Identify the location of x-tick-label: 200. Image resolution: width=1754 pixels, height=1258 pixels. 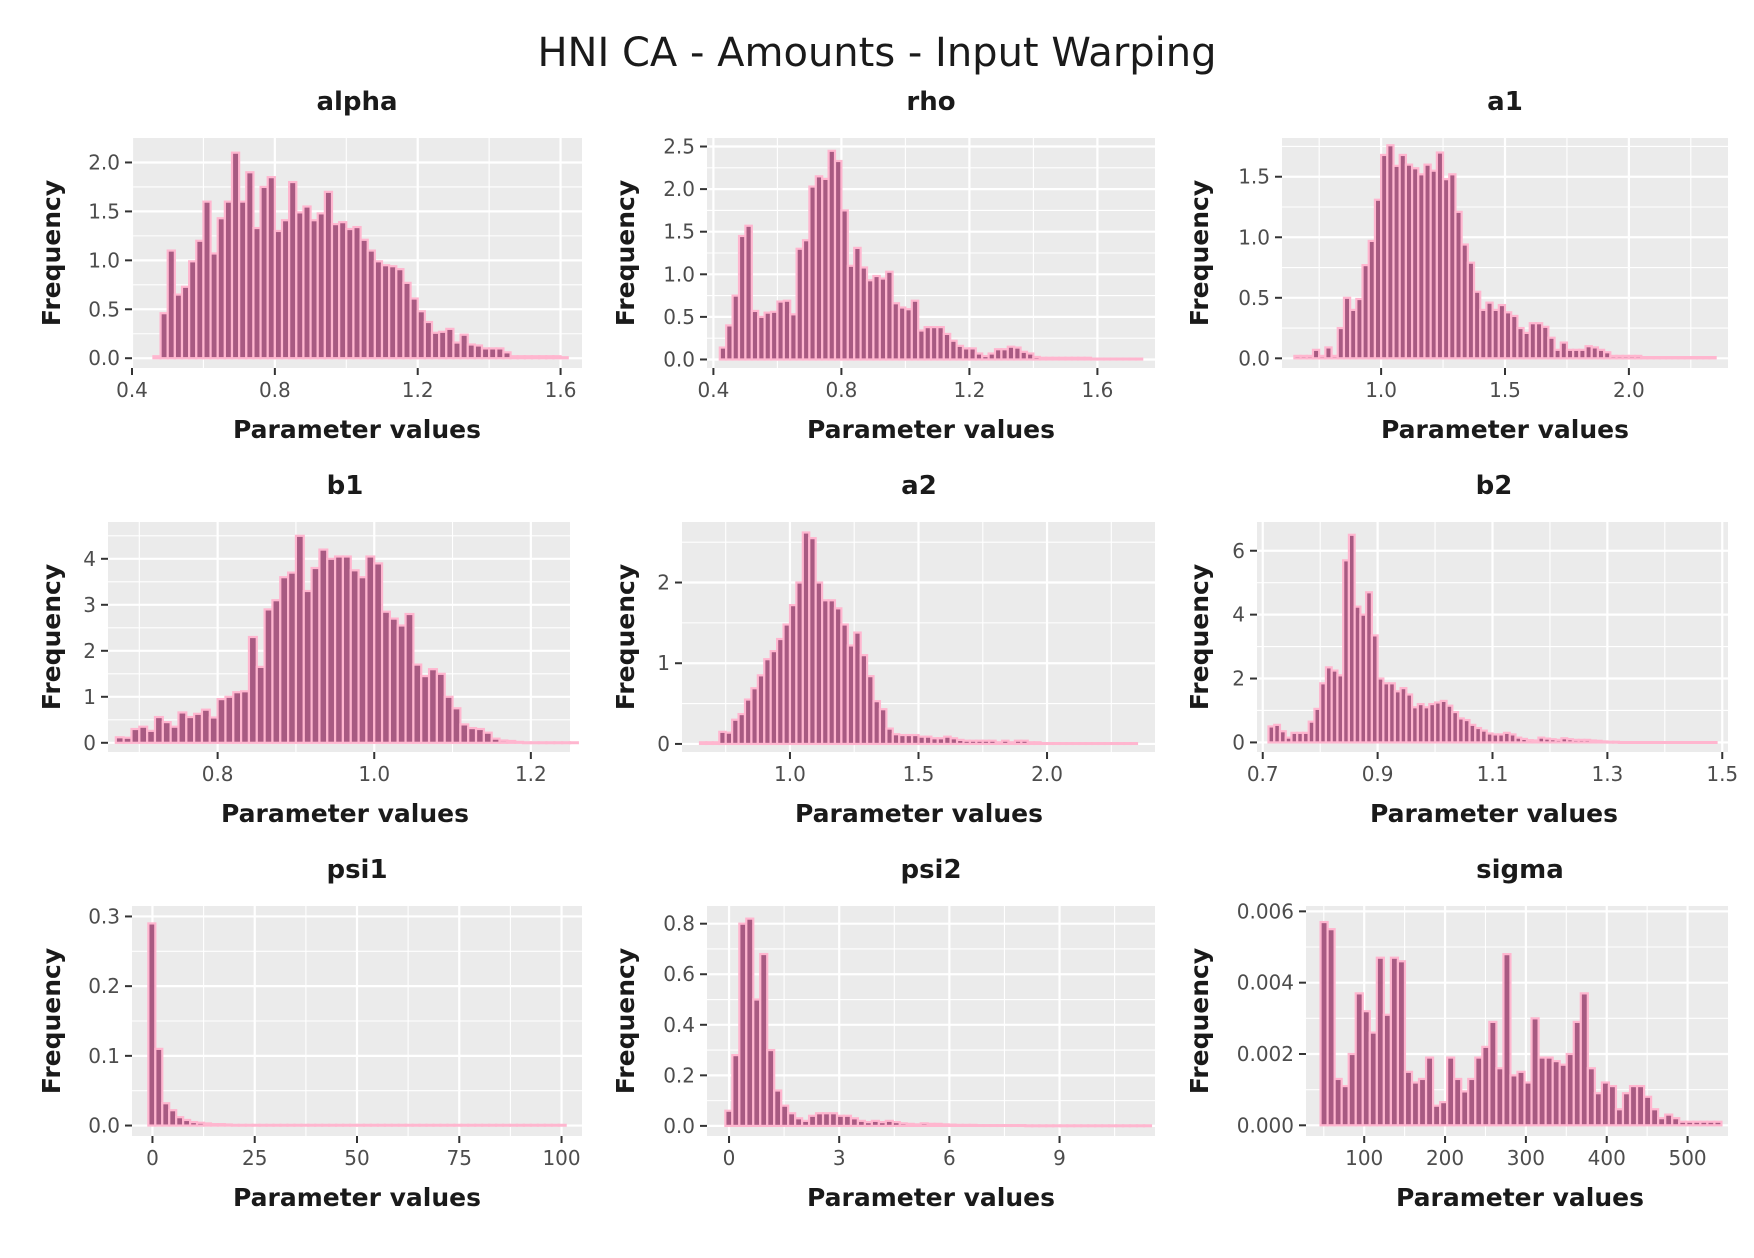
(1445, 1158).